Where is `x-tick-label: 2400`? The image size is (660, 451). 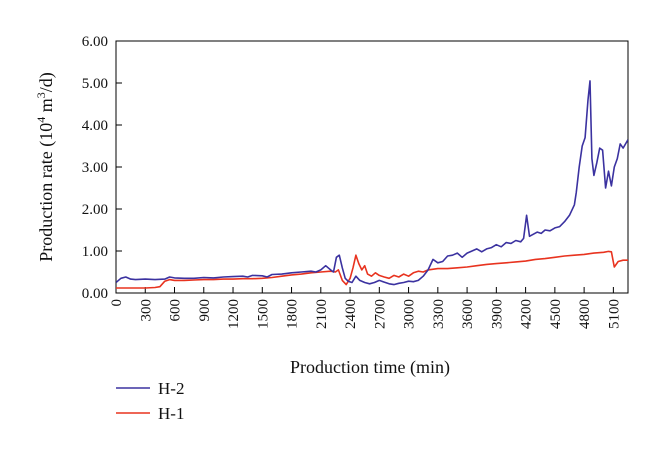
x-tick-label: 2400 is located at coordinates (351, 314).